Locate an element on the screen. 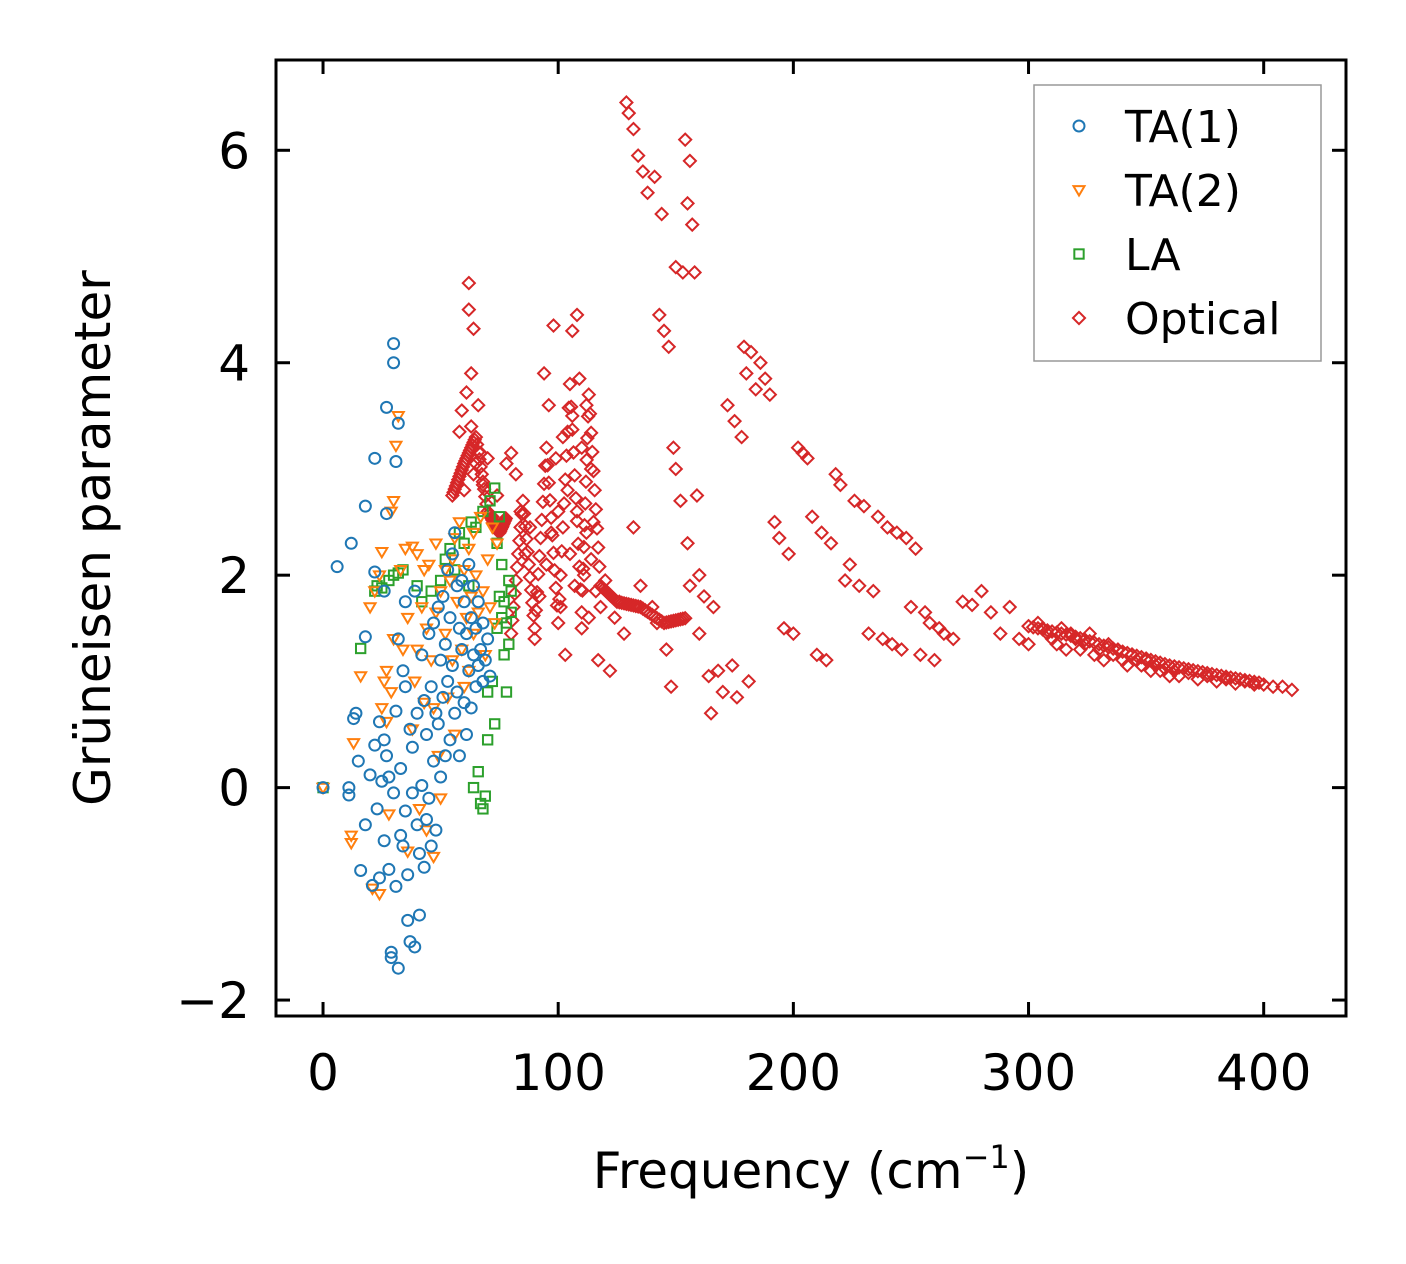  y-tick-label: −2 is located at coordinates (213, 1001).